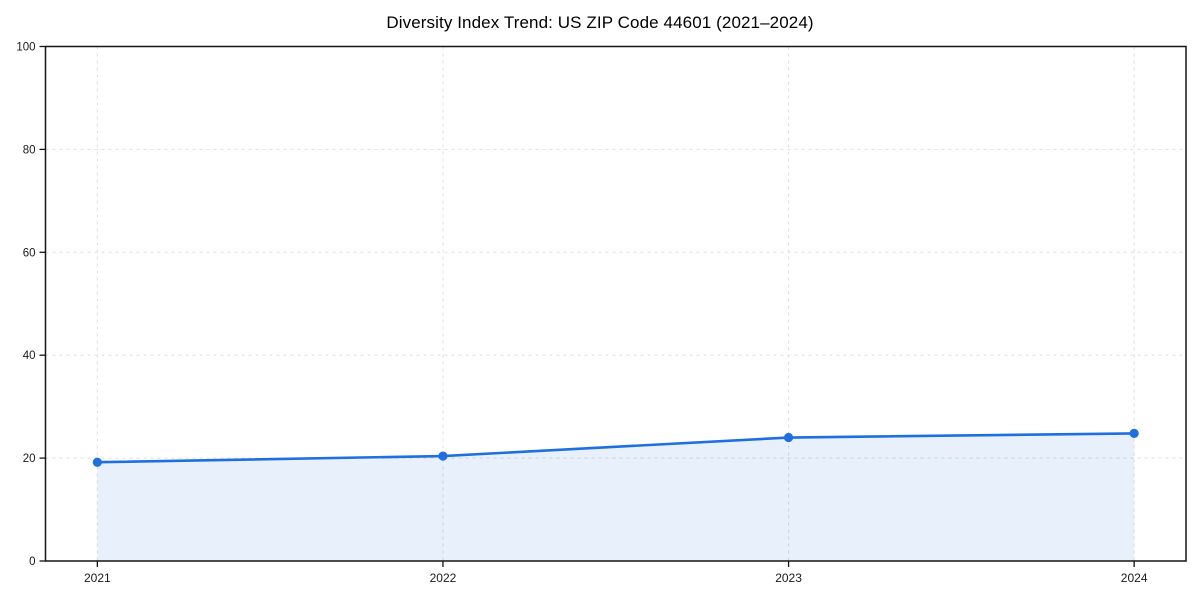 This screenshot has height=600, width=1200. Describe the element at coordinates (29, 459) in the screenshot. I see `y-tick-label: 20` at that location.